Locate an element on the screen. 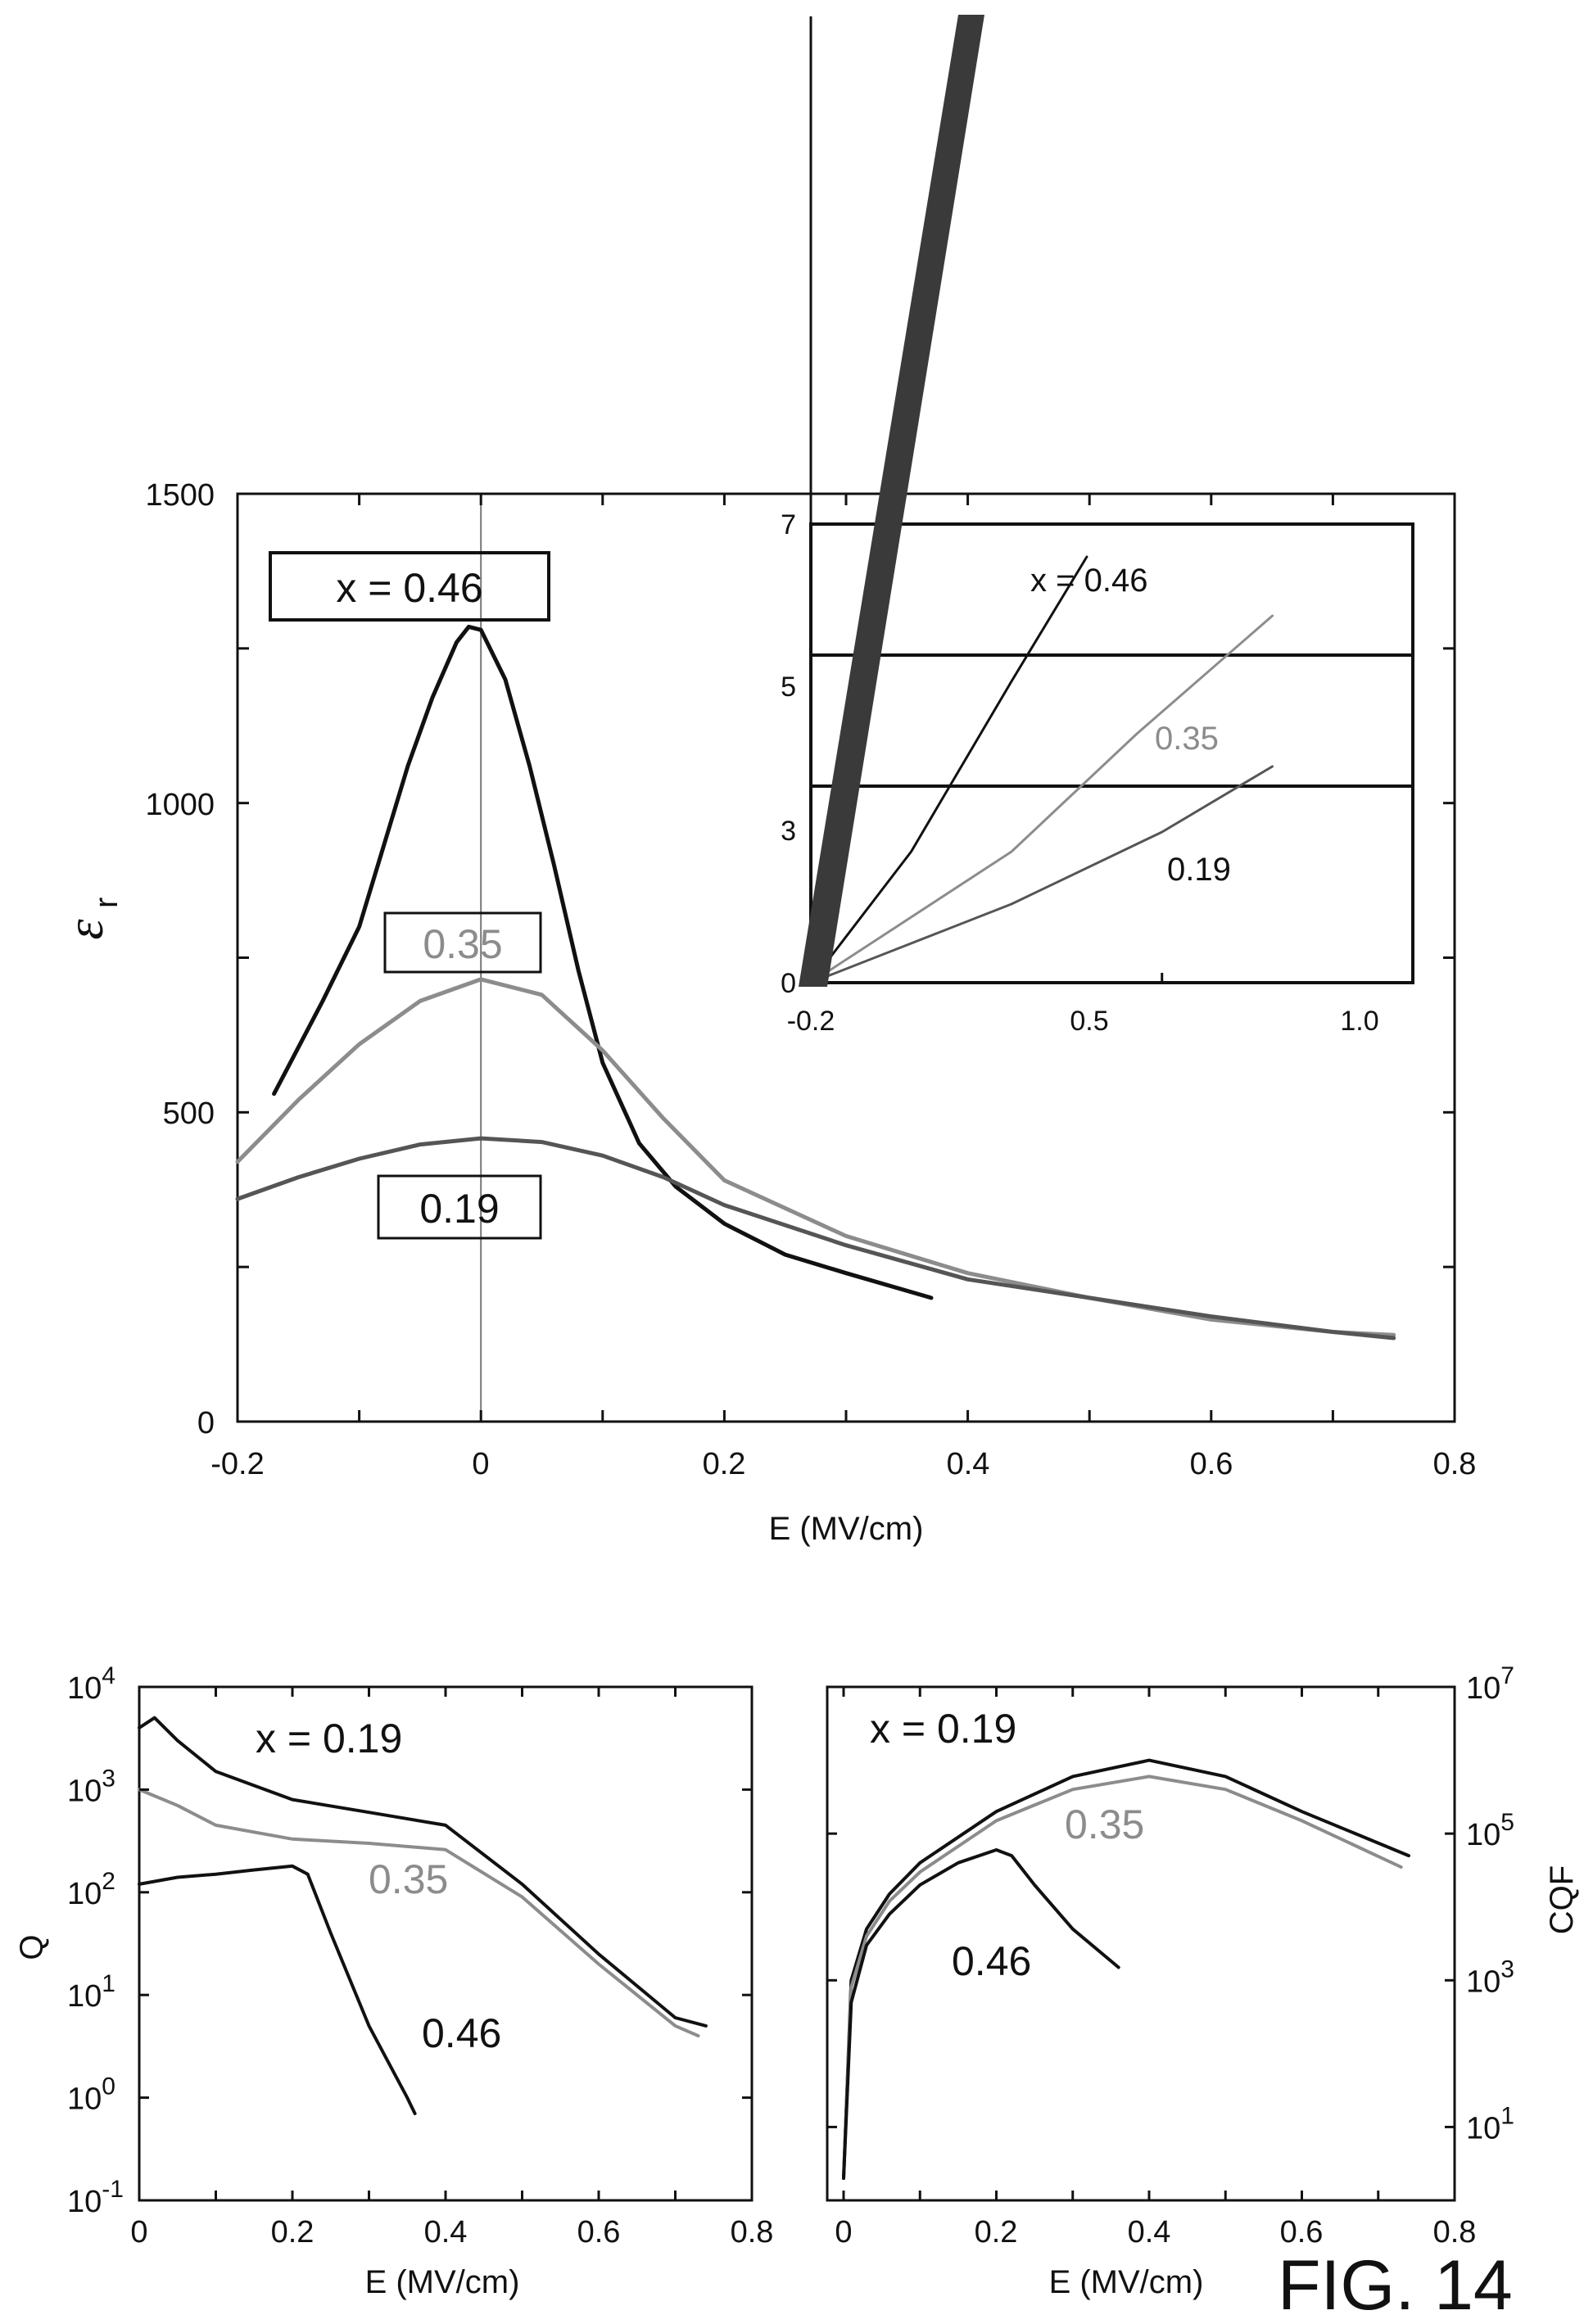 The image size is (1584, 2324). q-y-tick-exponent: 2 is located at coordinates (108, 1881).